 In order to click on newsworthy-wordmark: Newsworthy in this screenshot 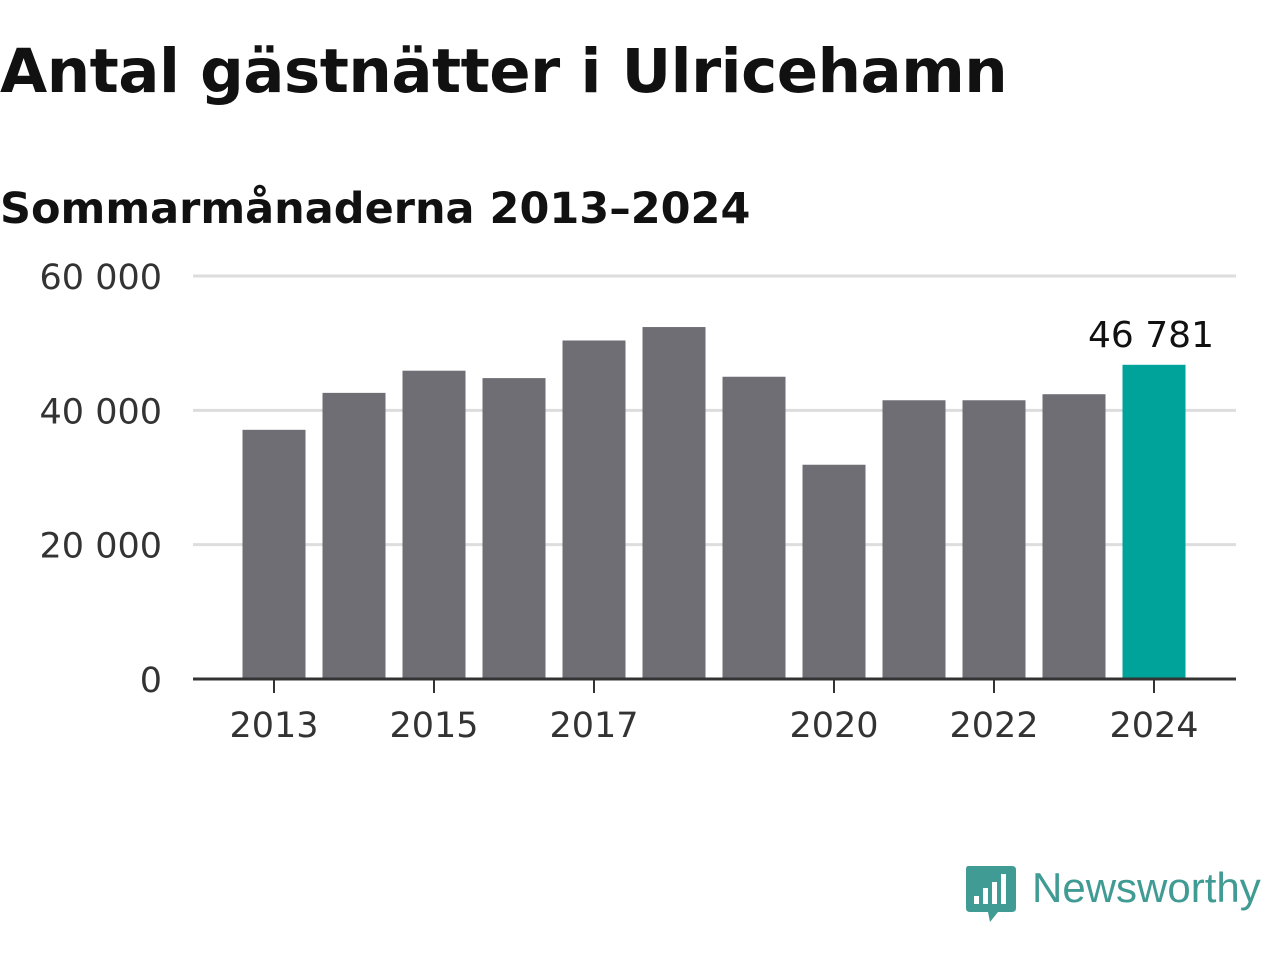, I will do `click(1146, 887)`.